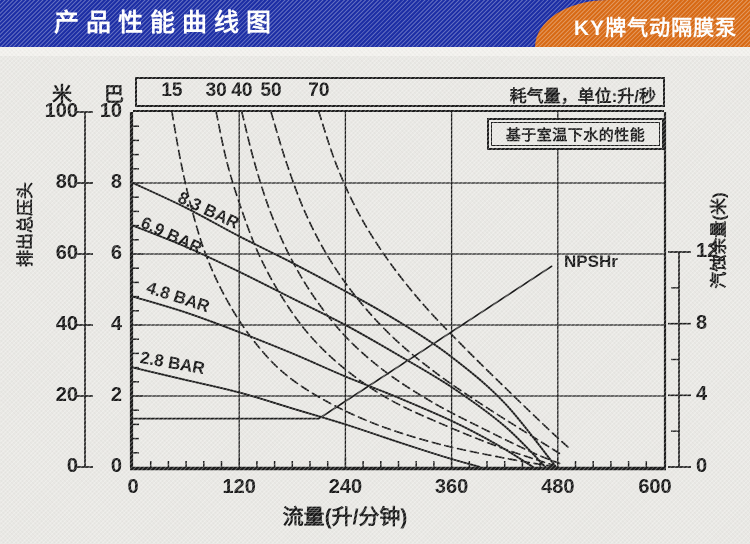 This screenshot has width=750, height=544. I want to click on header-bar: 产品性能曲线图 KY牌气动隔膜泵, so click(375, 23).